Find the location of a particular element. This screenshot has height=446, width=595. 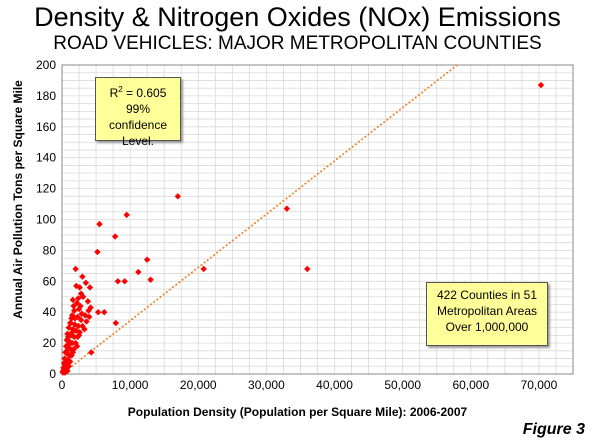

counties-line-2: Metropolitan Areas is located at coordinates (487, 311).